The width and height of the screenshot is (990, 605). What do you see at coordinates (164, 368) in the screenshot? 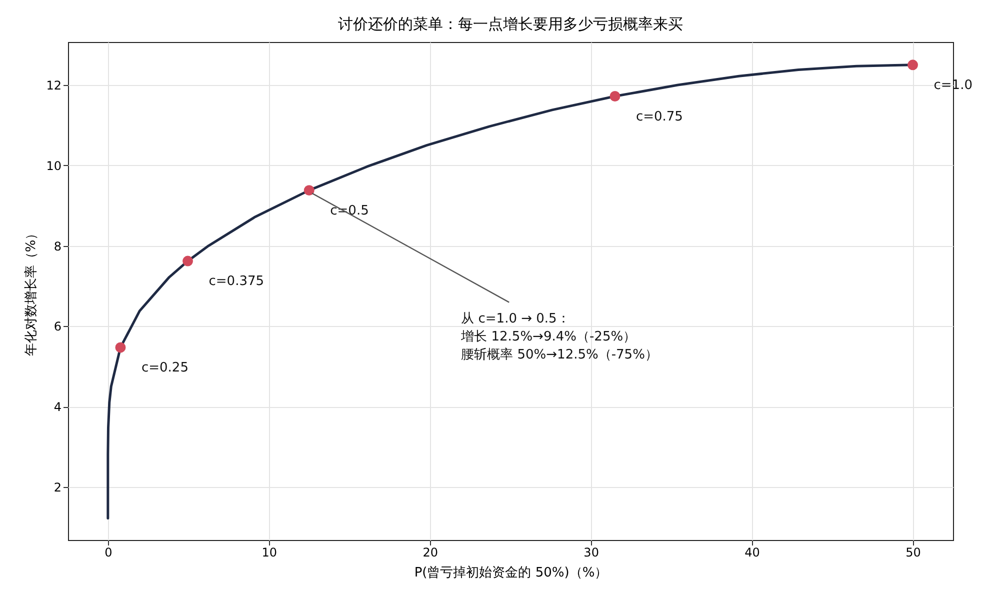
I see `annotation: c=0.25` at bounding box center [164, 368].